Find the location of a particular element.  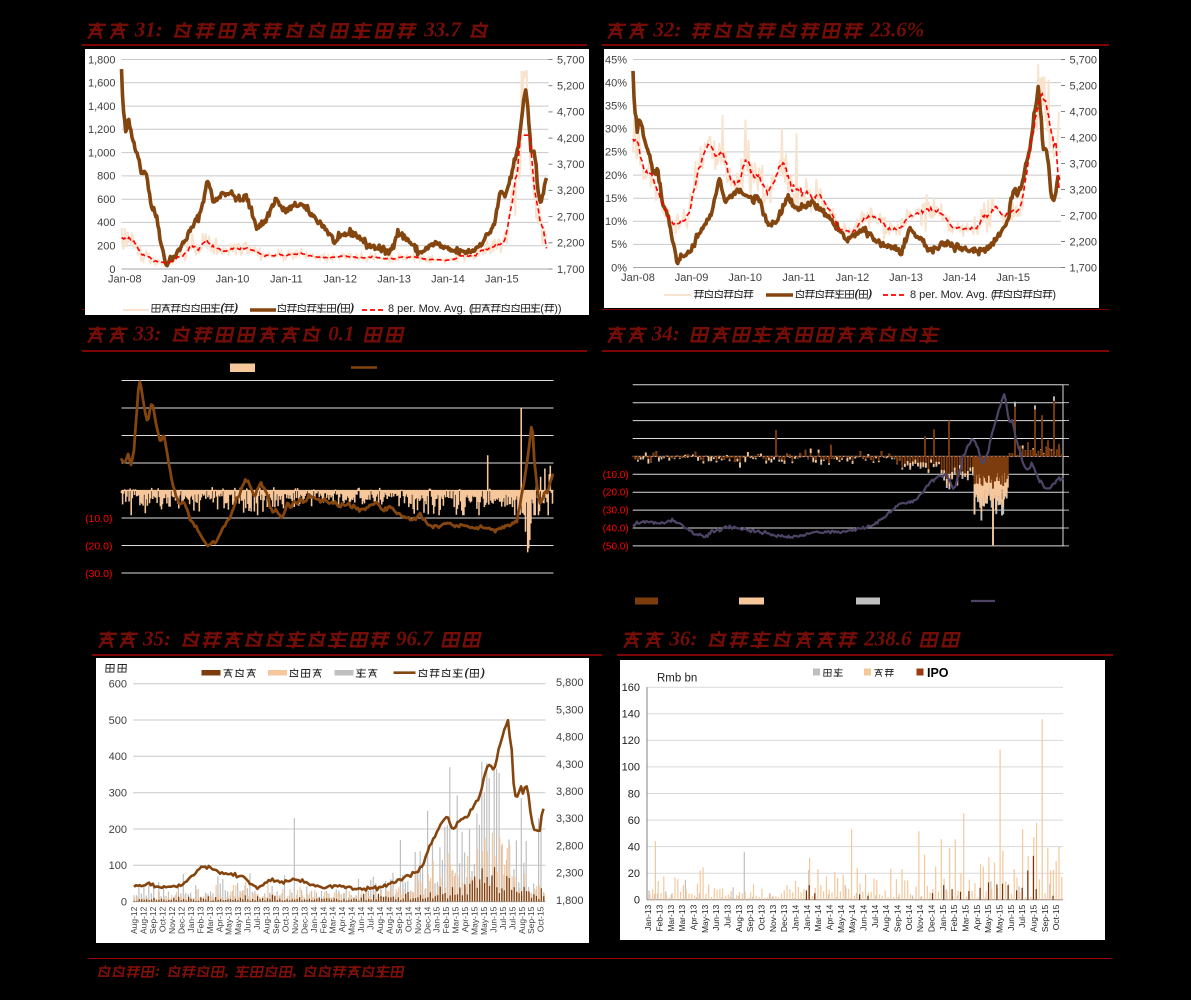

svg-text: 45% is located at coordinates (616, 60).